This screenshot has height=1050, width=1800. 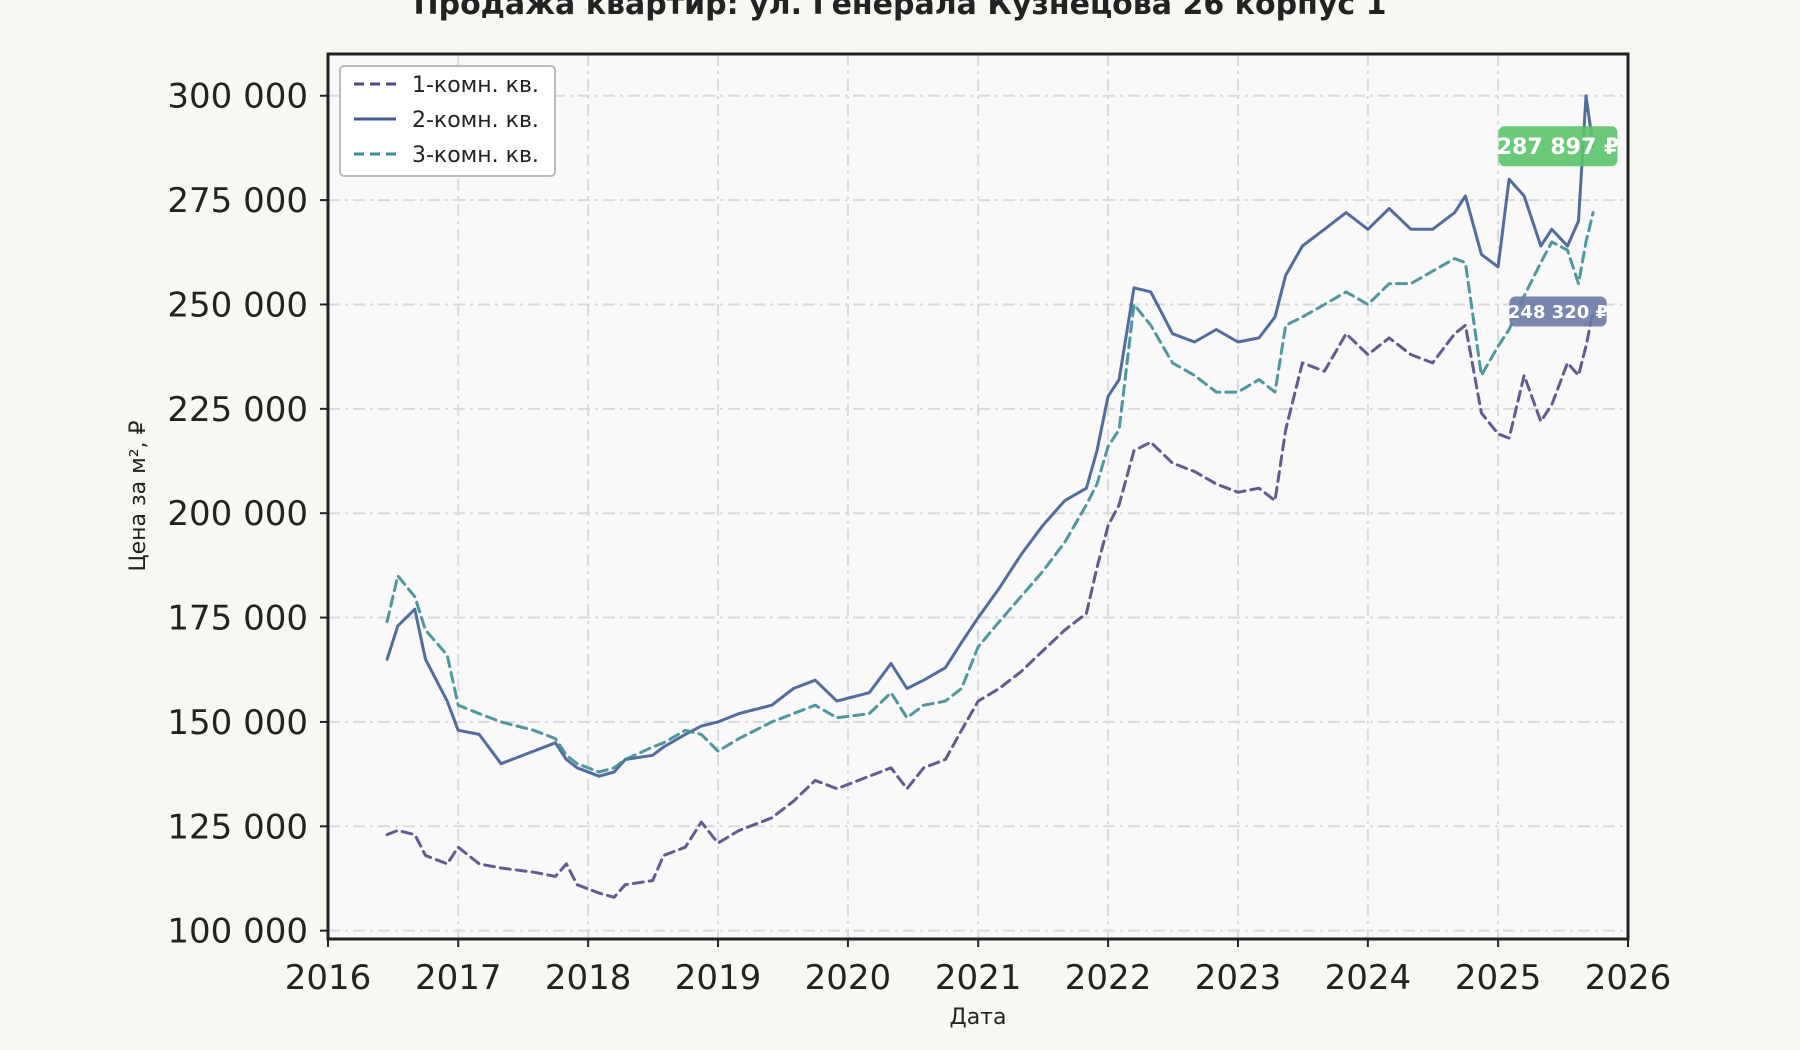 What do you see at coordinates (237, 723) in the screenshot?
I see `y-tick-label: 150 000` at bounding box center [237, 723].